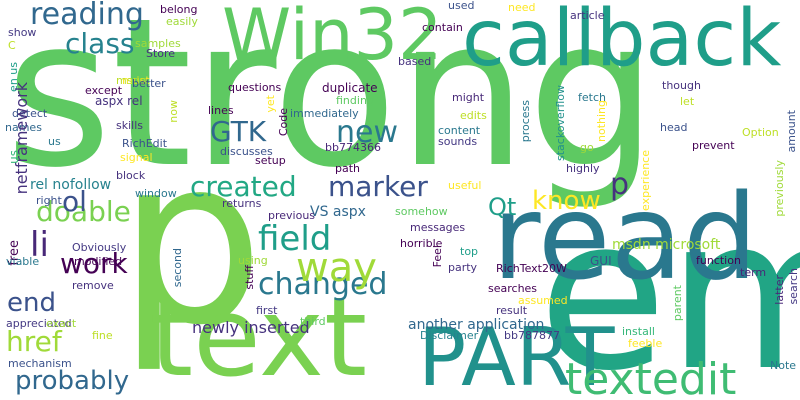 The width and height of the screenshot is (800, 400). Describe the element at coordinates (98, 261) in the screenshot. I see `word: modified` at that location.